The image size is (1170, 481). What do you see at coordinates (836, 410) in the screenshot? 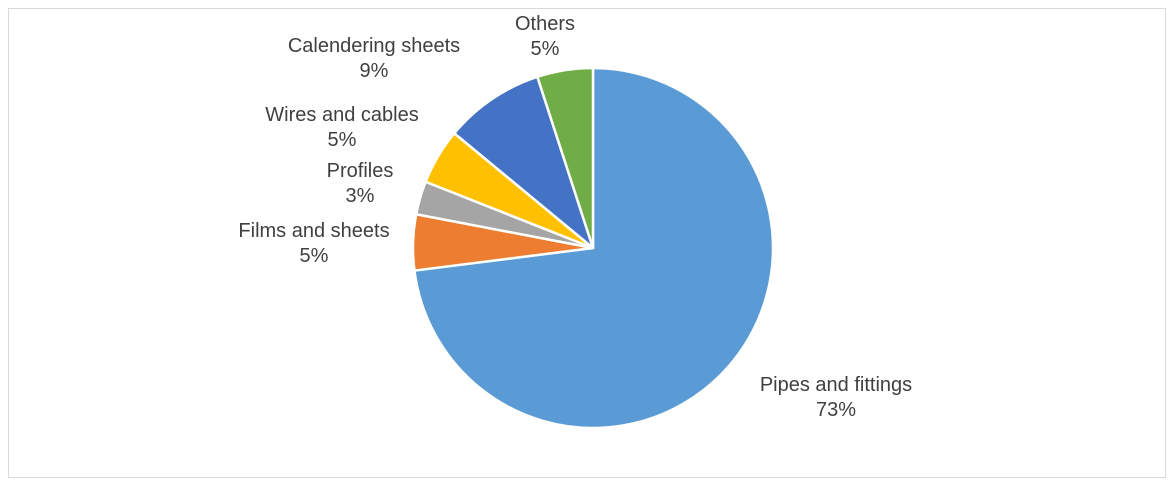
I see `slice-percent-pipes-and-fittings: 73%` at bounding box center [836, 410].